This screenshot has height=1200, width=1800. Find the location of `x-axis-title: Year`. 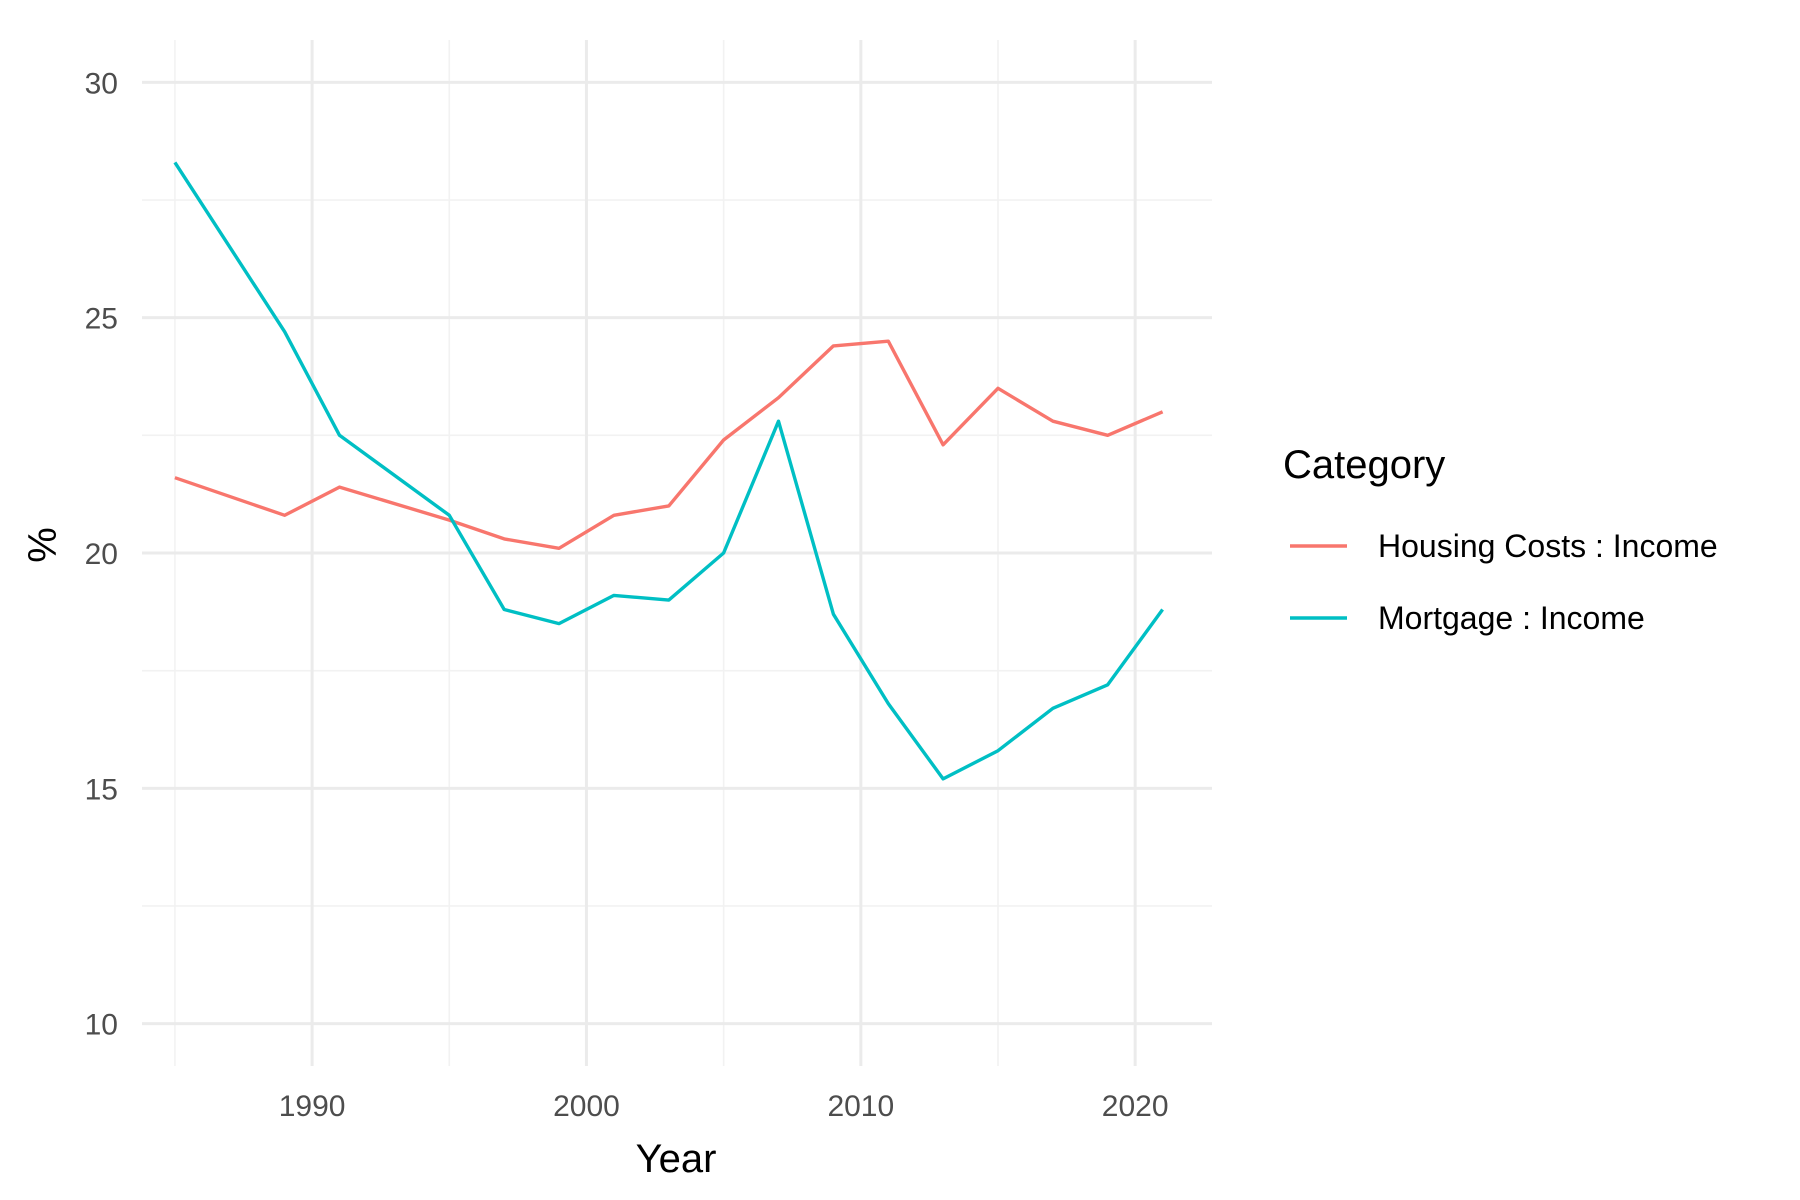

x-axis-title: Year is located at coordinates (676, 1159).